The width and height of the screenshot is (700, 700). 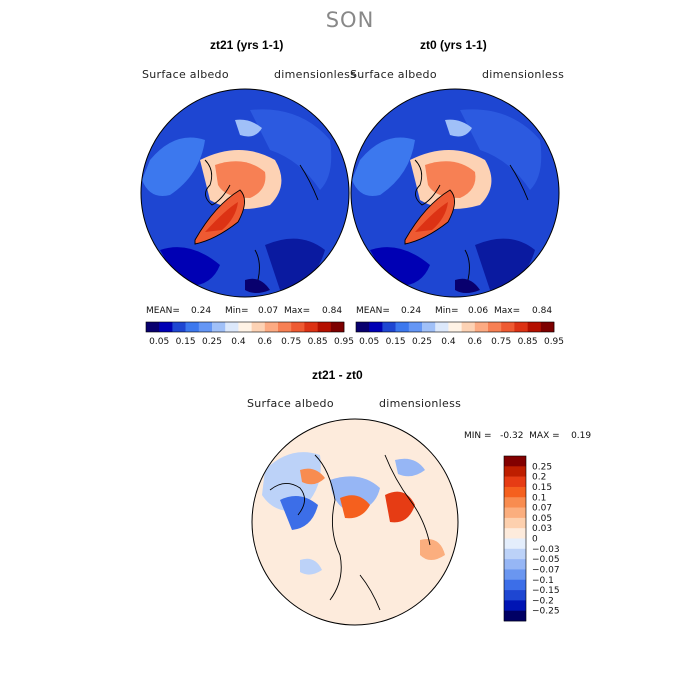 I want to click on colorbar-diff-tick-label: −0.15, so click(x=546, y=591).